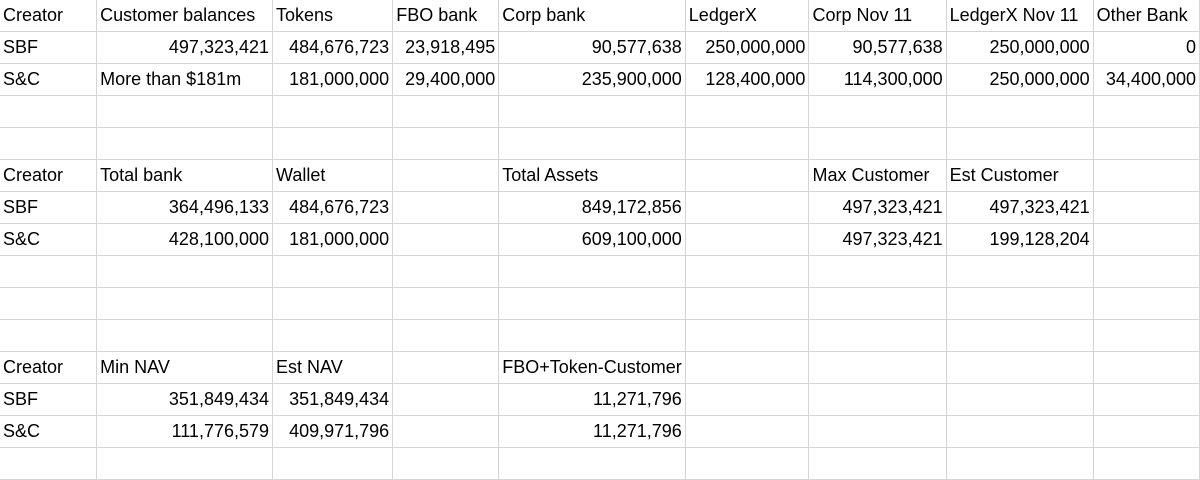 This screenshot has width=1200, height=480. I want to click on sheet-cell: 351,849,434, so click(333, 399).